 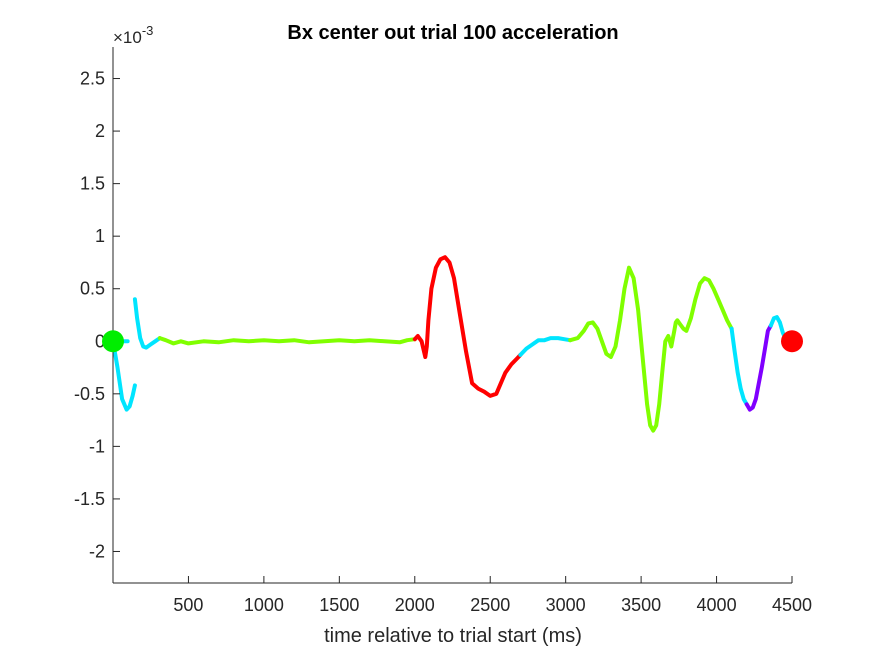 What do you see at coordinates (339, 605) in the screenshot?
I see `x-tick-label: 1500` at bounding box center [339, 605].